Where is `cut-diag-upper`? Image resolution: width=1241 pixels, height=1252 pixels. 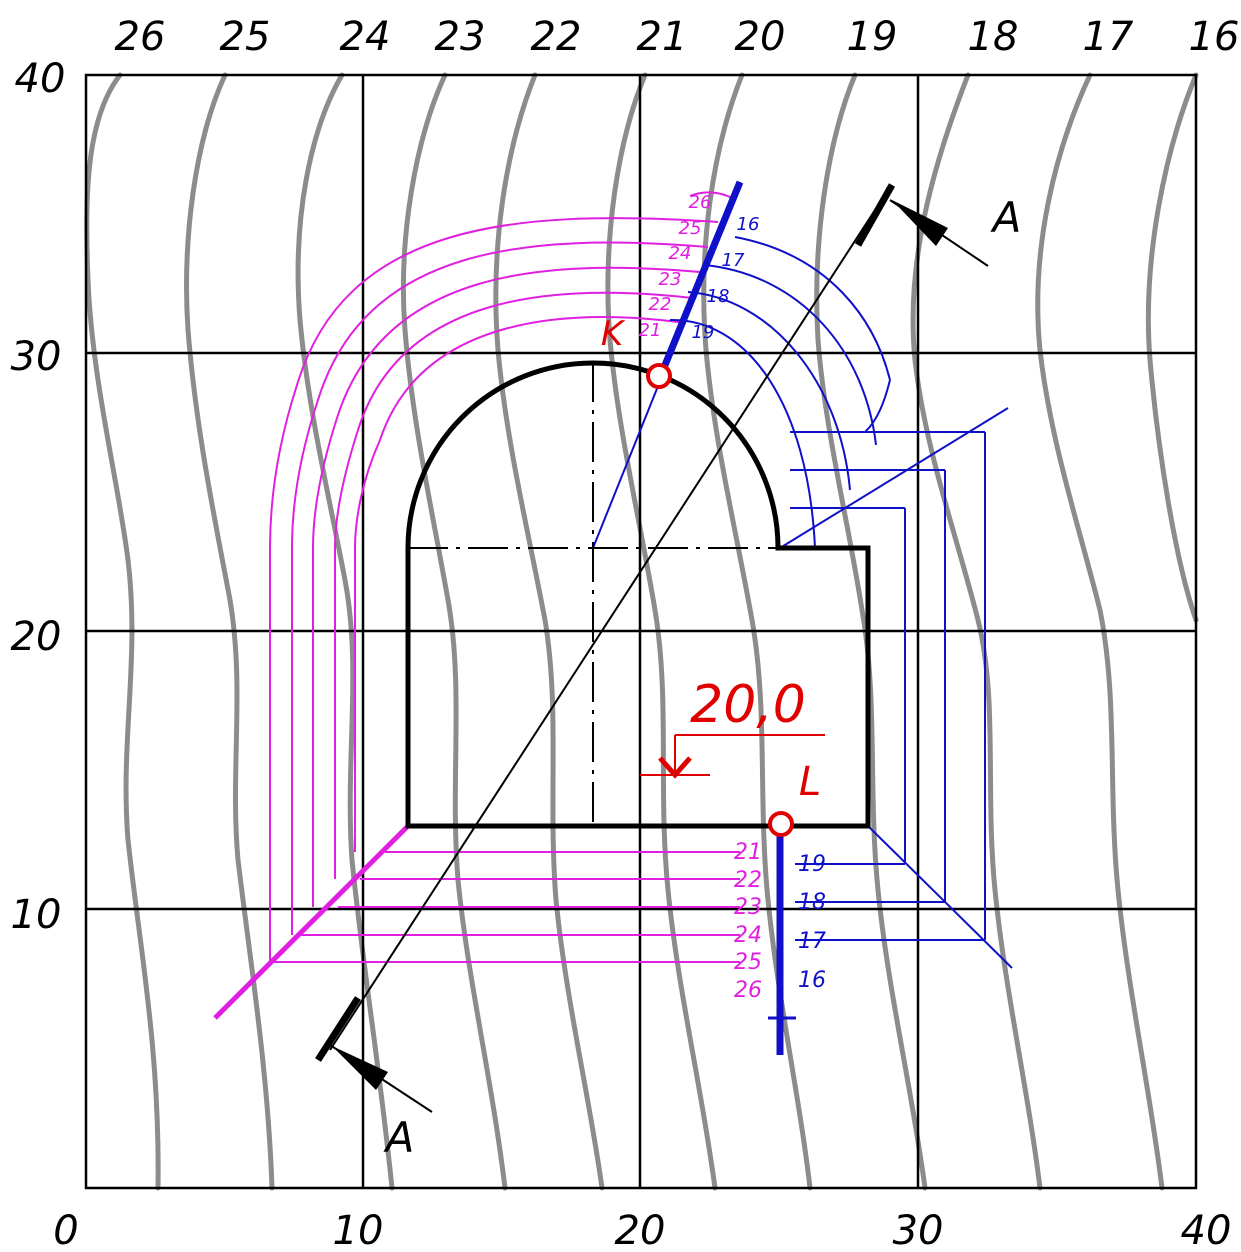 cut-diag-upper is located at coordinates (894, 478).